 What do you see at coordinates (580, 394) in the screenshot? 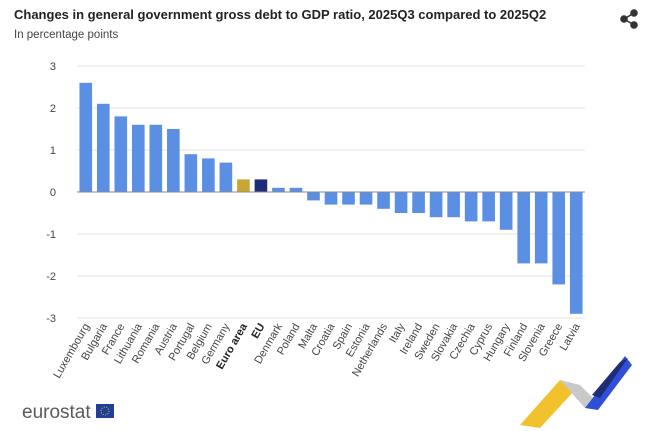
I see `decor-grey` at bounding box center [580, 394].